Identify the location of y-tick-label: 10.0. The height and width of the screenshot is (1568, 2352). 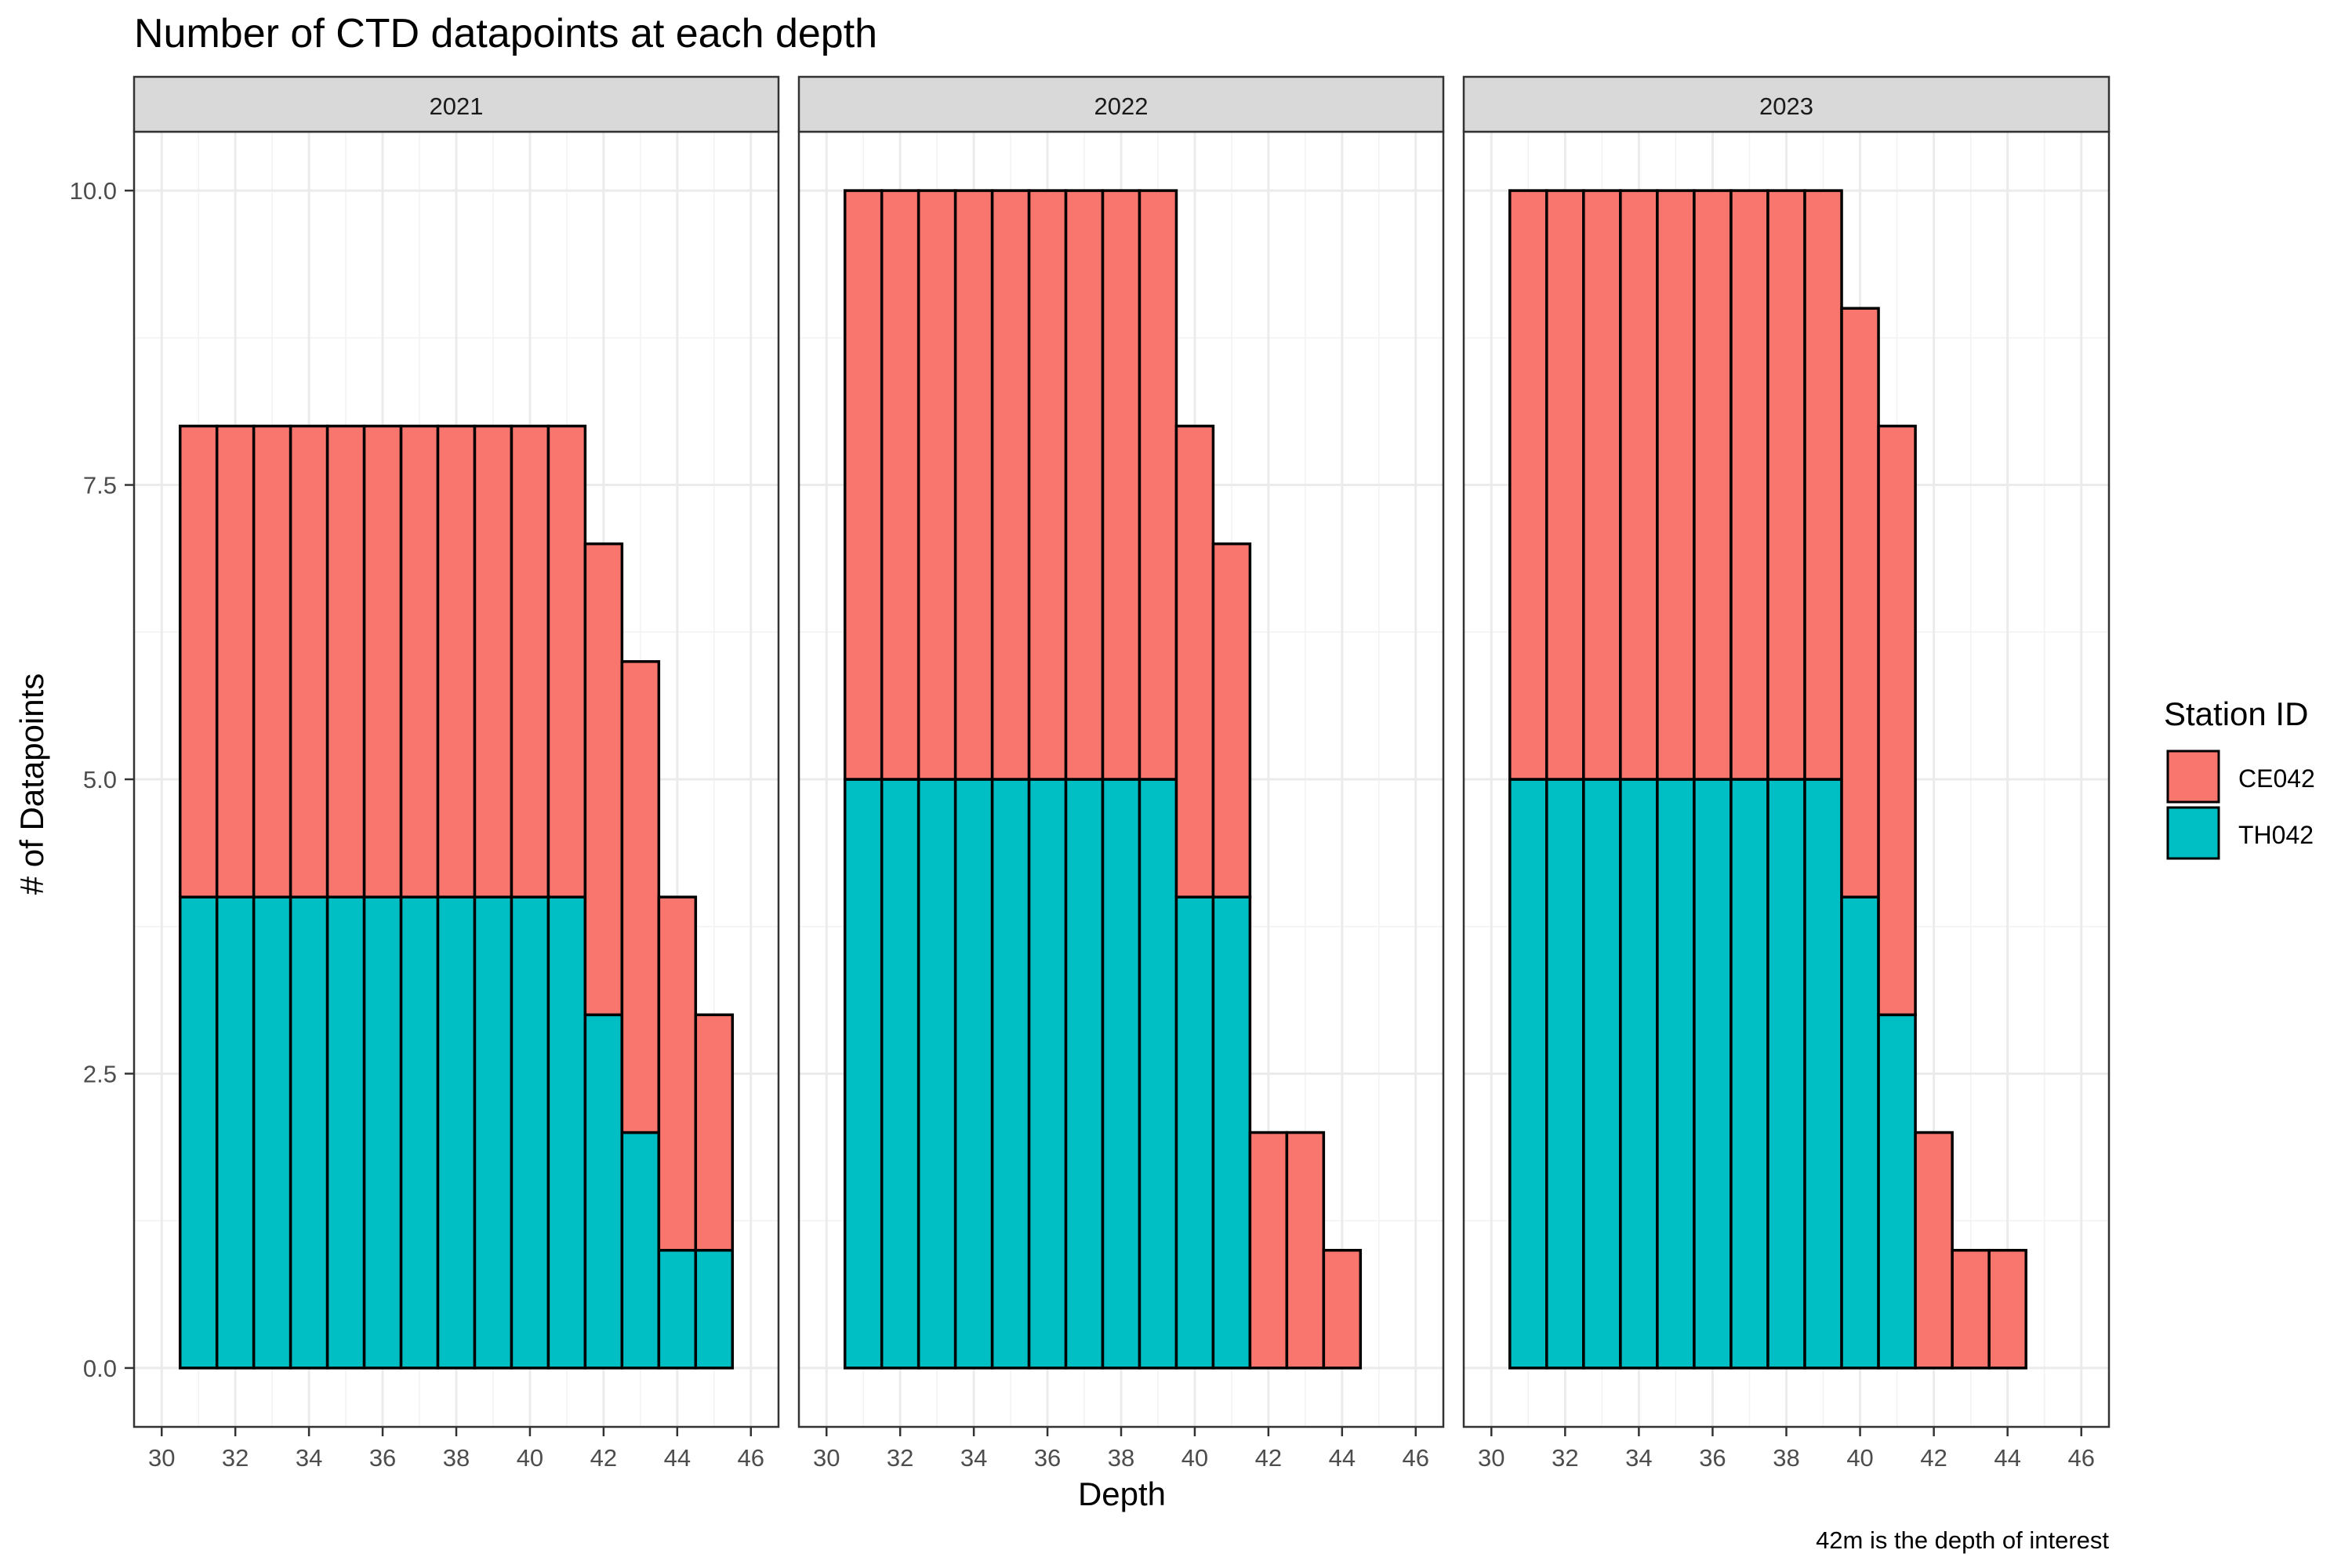
(93, 191).